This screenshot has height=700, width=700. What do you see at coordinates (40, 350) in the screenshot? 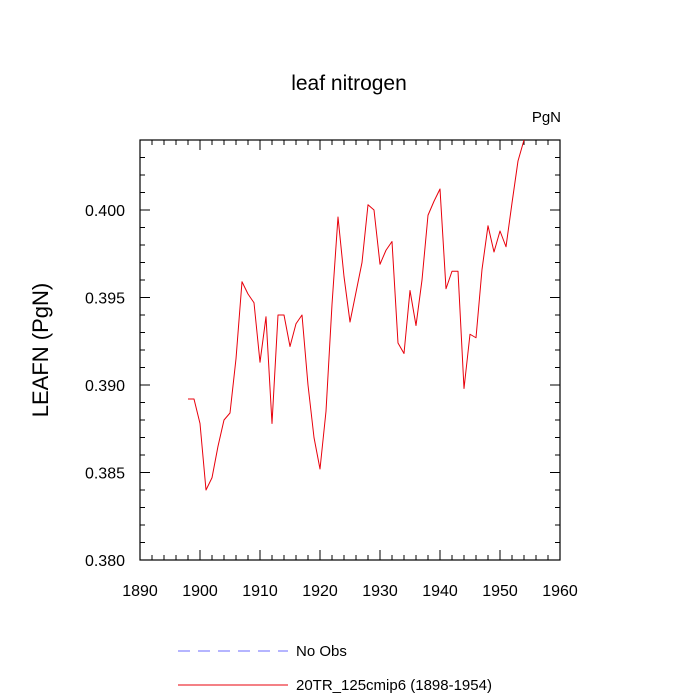
I see `y-axis-label: LEAFN (PgN)` at bounding box center [40, 350].